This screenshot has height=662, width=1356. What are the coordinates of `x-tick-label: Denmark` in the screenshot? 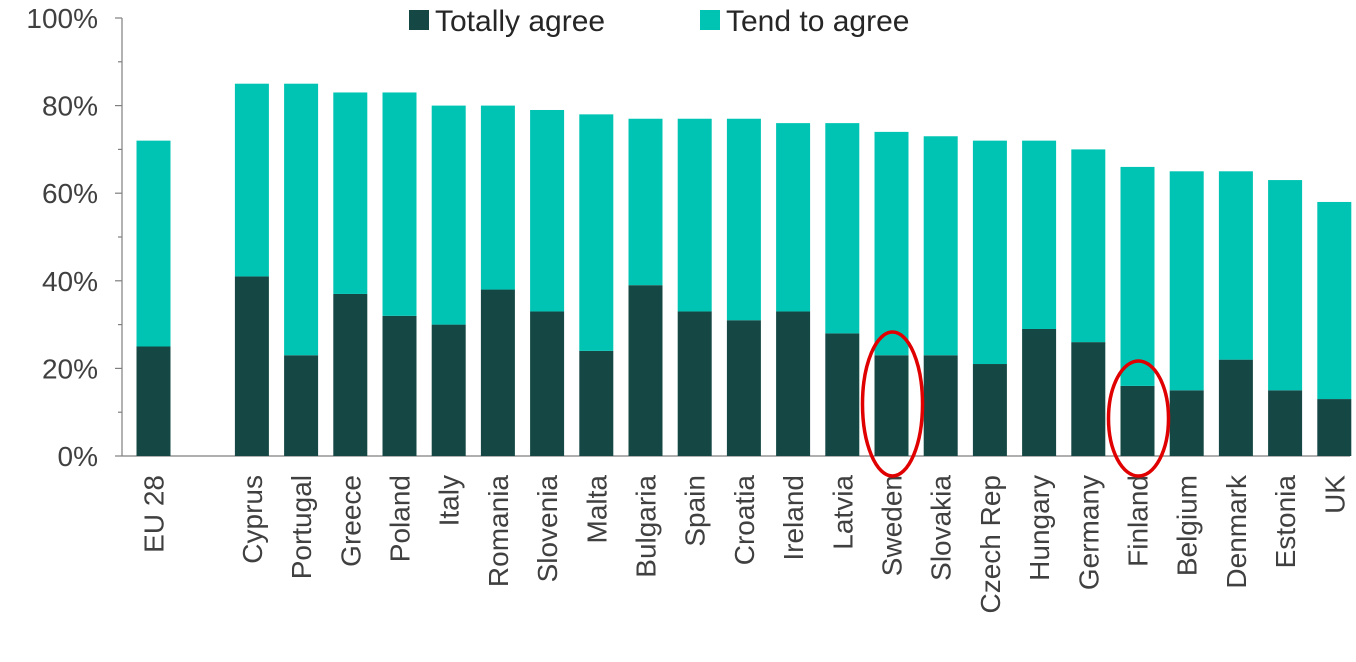 It's located at (1236, 531).